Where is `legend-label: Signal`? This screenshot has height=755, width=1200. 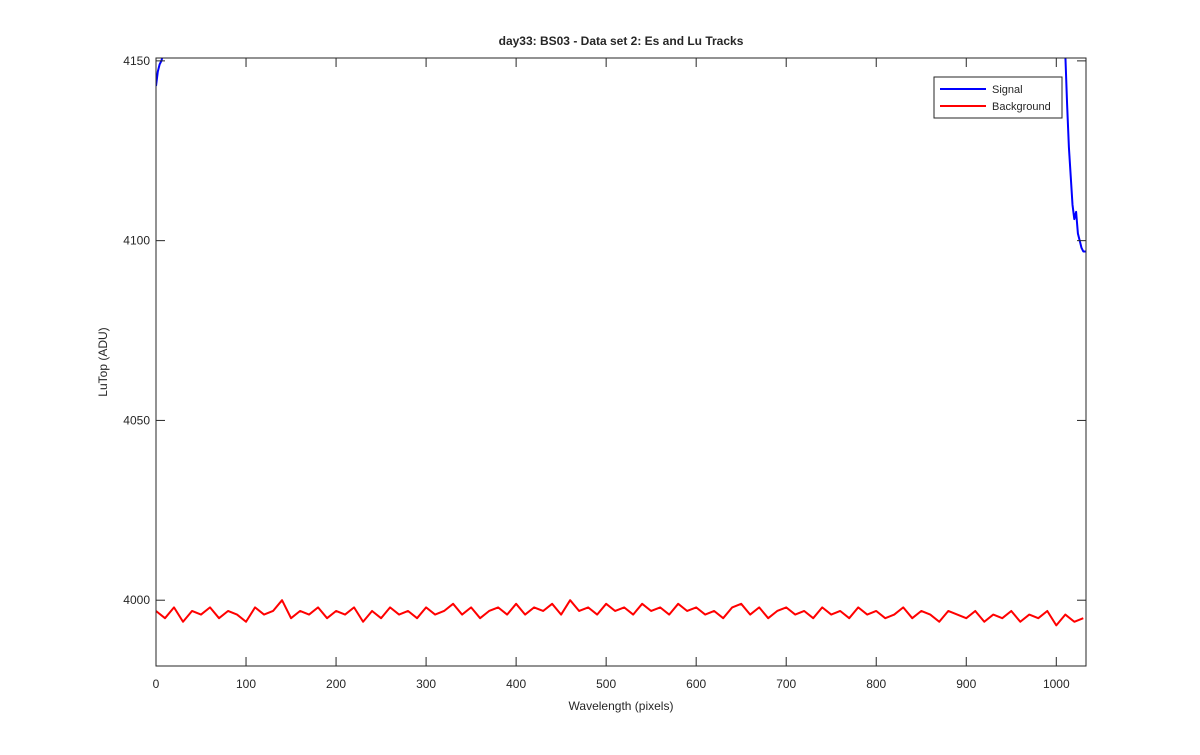 legend-label: Signal is located at coordinates (1007, 90).